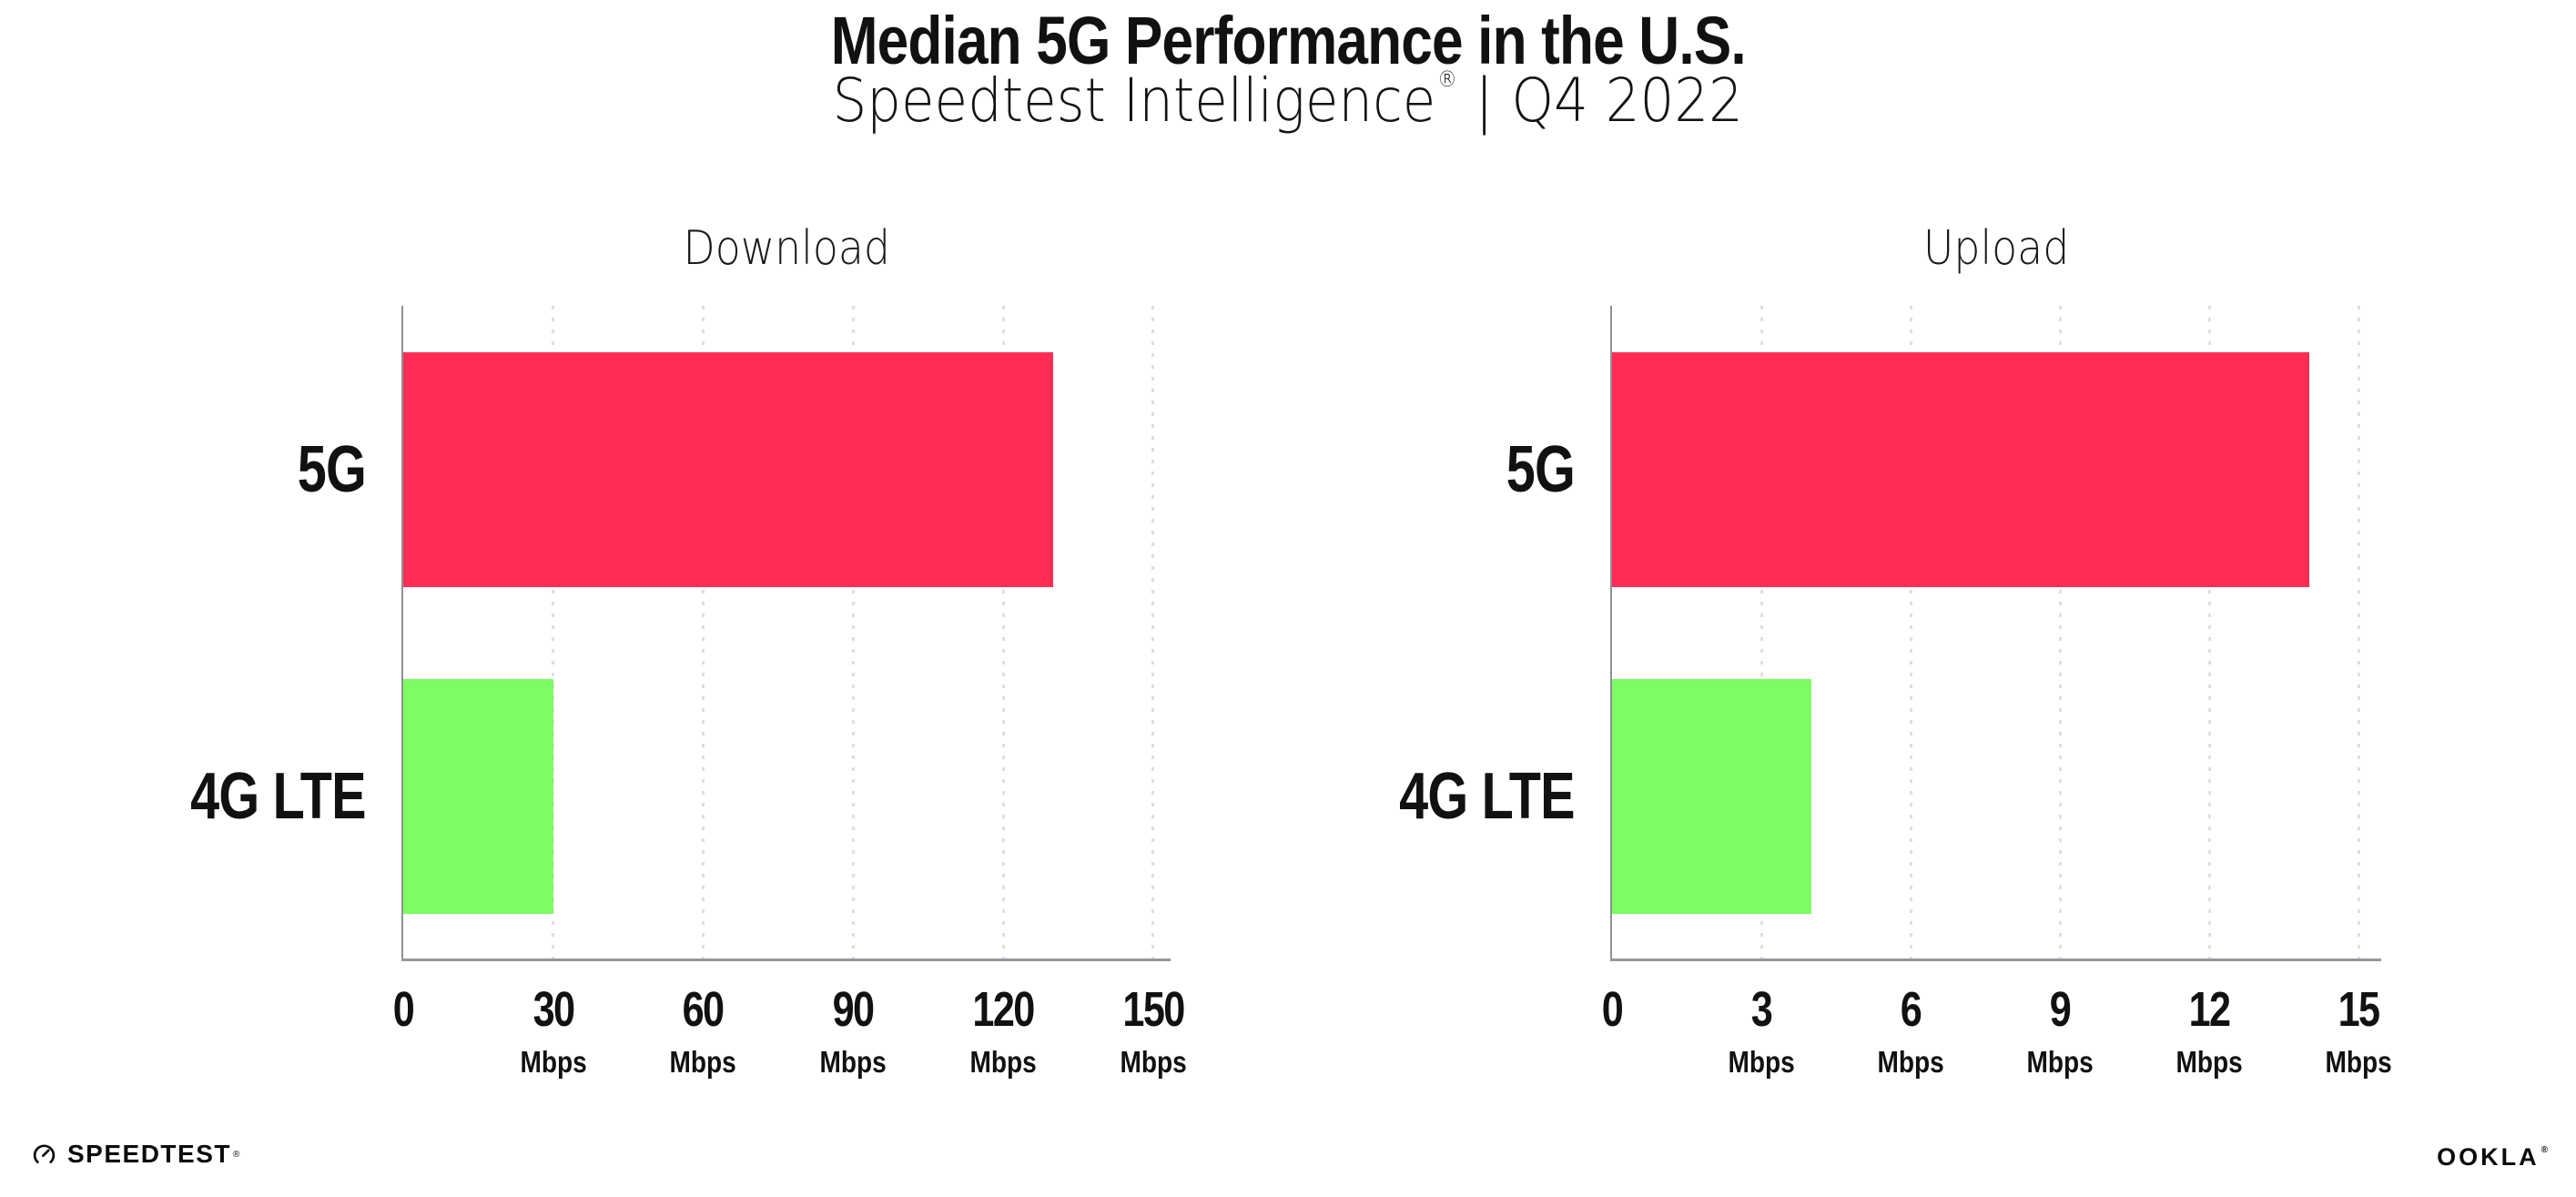 This screenshot has width=2576, height=1197. I want to click on x-tick-label-upload-9: 9, so click(2059, 1010).